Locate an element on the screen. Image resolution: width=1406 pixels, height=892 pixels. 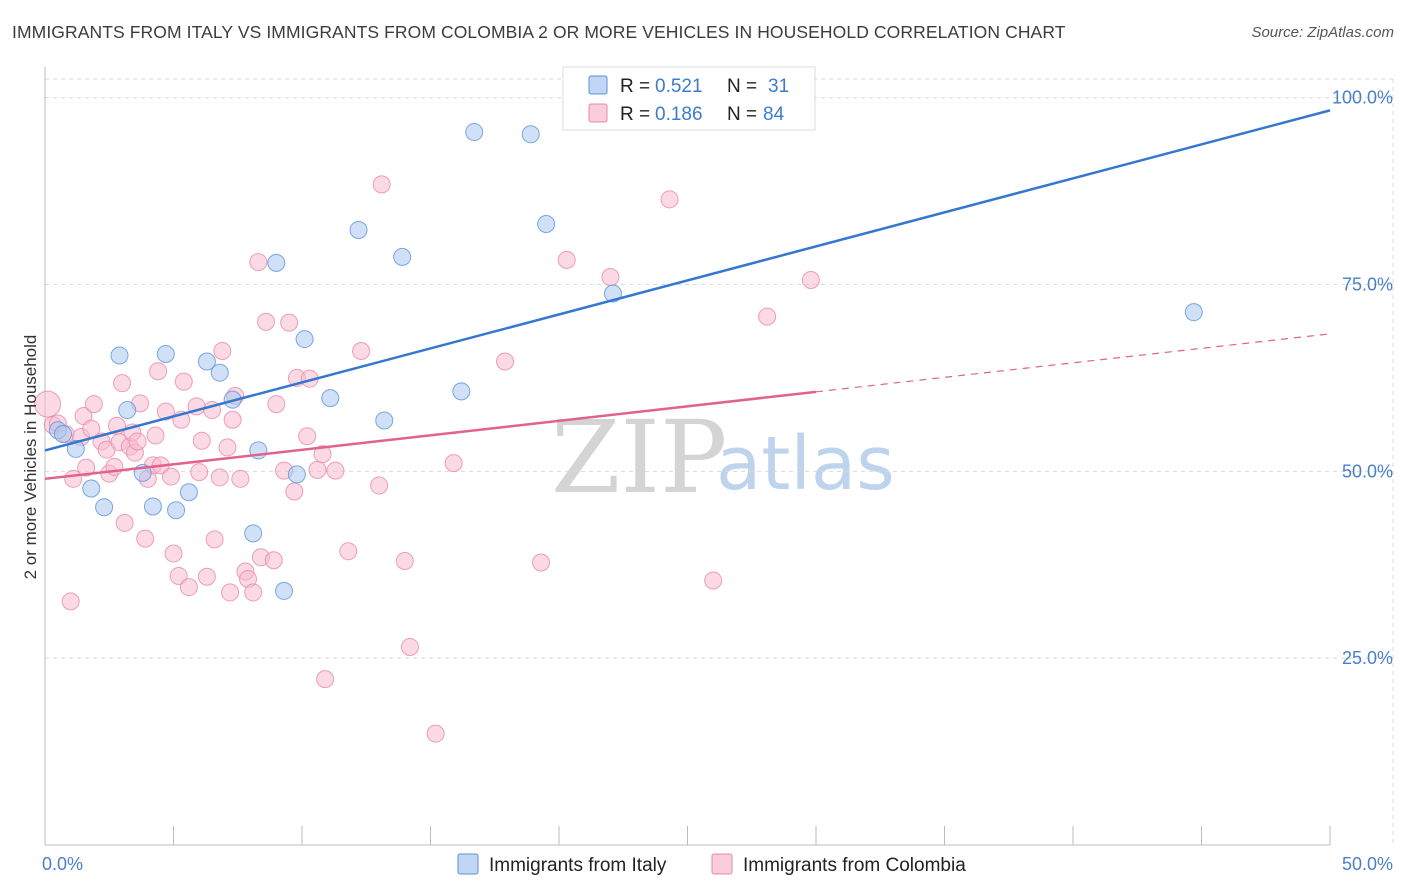
colombia-trendline-dashed is located at coordinates (1073, 363).